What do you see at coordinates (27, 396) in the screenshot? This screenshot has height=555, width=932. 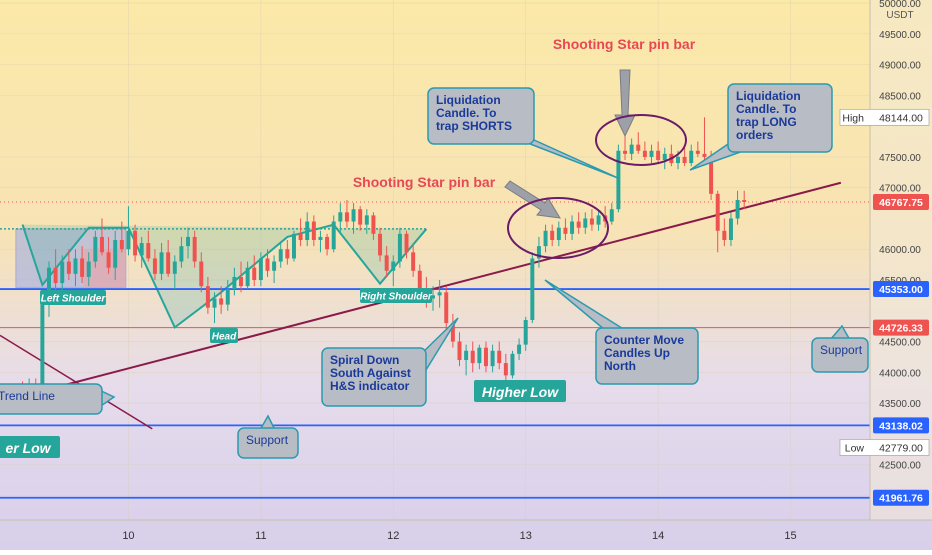 I see `callout-text: Trend Line` at bounding box center [27, 396].